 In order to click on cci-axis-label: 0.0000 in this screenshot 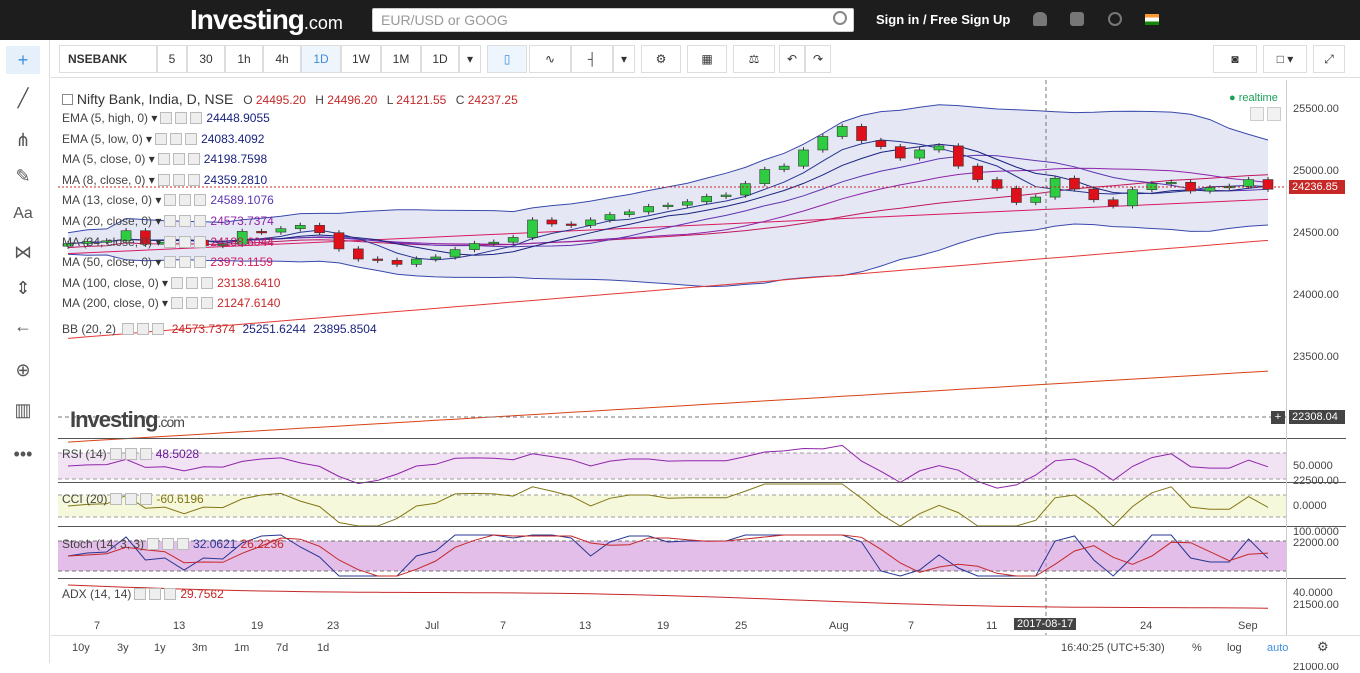, I will do `click(1310, 506)`.